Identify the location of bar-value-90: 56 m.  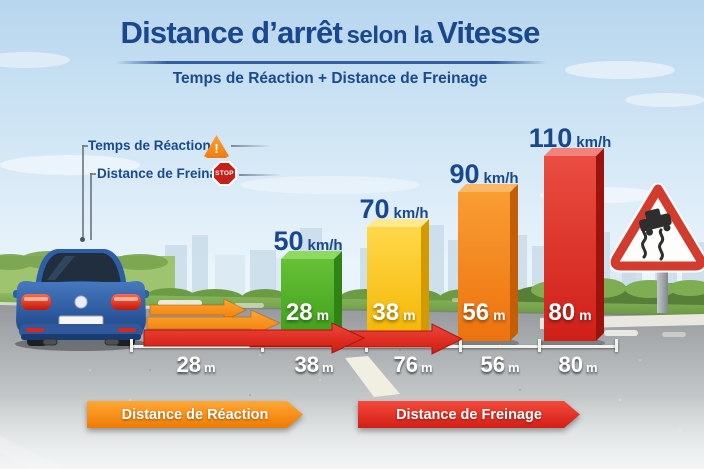
(484, 313).